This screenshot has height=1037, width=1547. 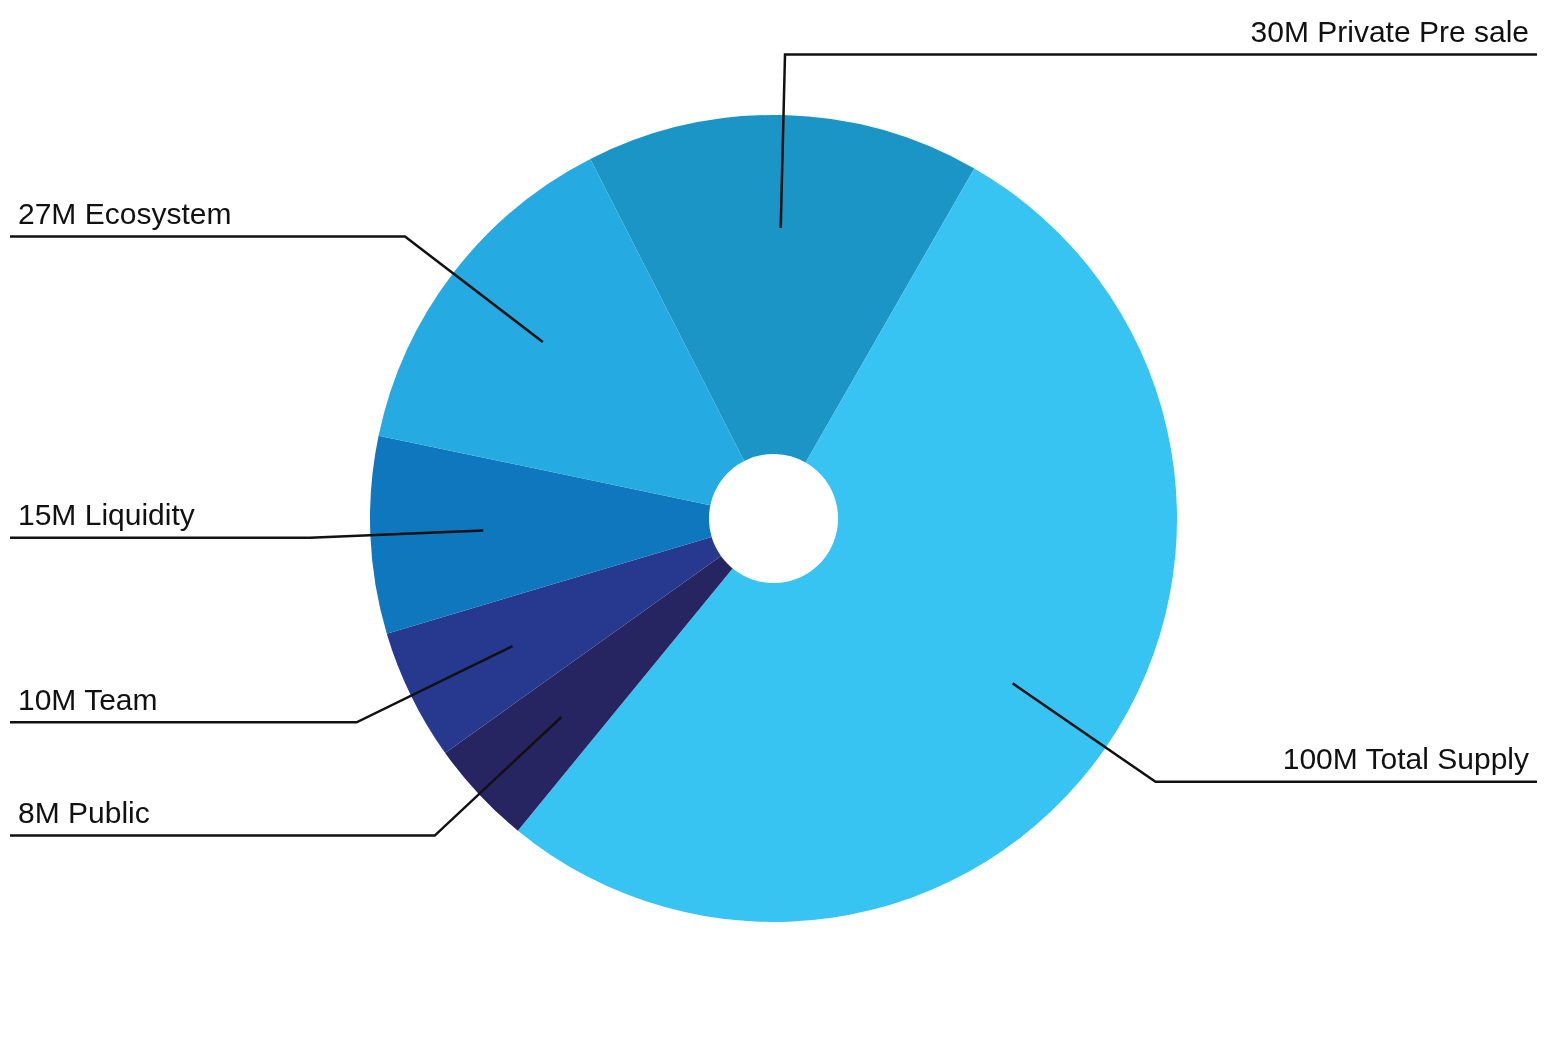 What do you see at coordinates (88, 699) in the screenshot?
I see `slice-label: 10M Team` at bounding box center [88, 699].